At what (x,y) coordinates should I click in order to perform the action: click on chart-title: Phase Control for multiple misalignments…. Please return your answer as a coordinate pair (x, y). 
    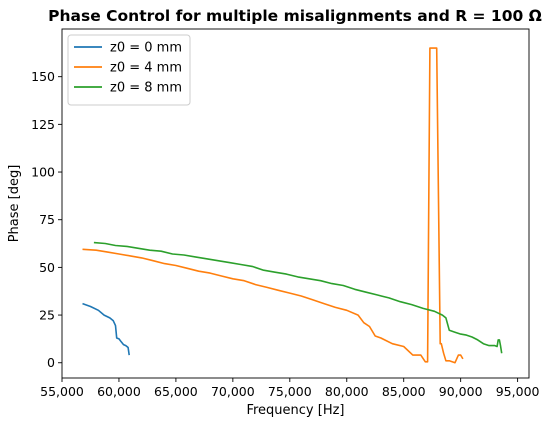
    Looking at the image, I should click on (295, 16).